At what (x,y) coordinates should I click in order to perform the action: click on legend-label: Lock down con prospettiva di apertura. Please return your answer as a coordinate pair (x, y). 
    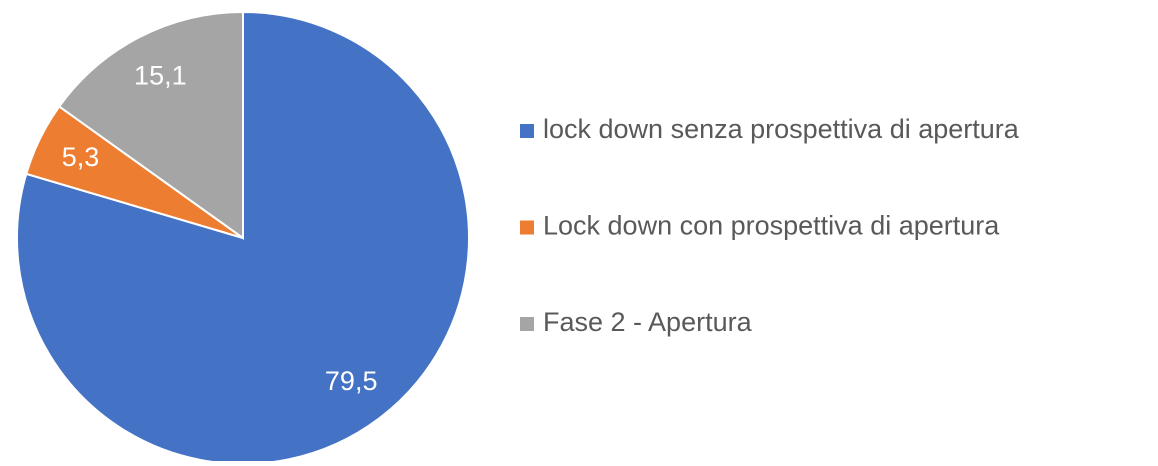
    Looking at the image, I should click on (771, 226).